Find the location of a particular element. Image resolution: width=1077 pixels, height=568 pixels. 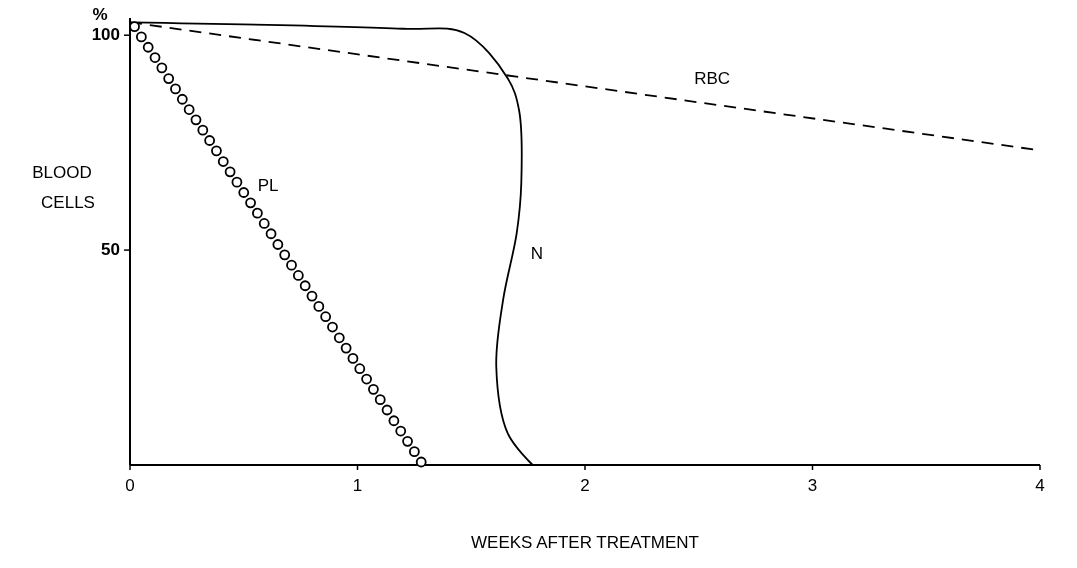

x-tick-label: 0 is located at coordinates (130, 485).